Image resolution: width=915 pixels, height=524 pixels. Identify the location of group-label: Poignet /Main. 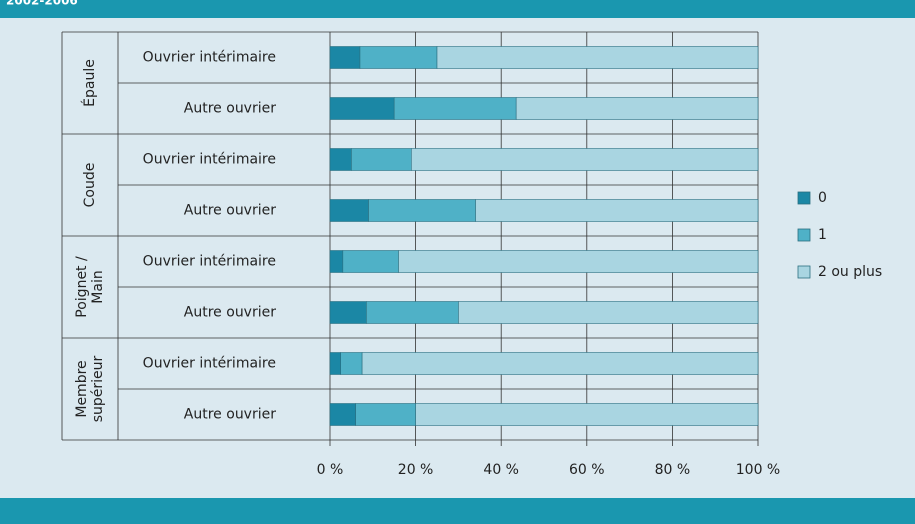
(90, 287).